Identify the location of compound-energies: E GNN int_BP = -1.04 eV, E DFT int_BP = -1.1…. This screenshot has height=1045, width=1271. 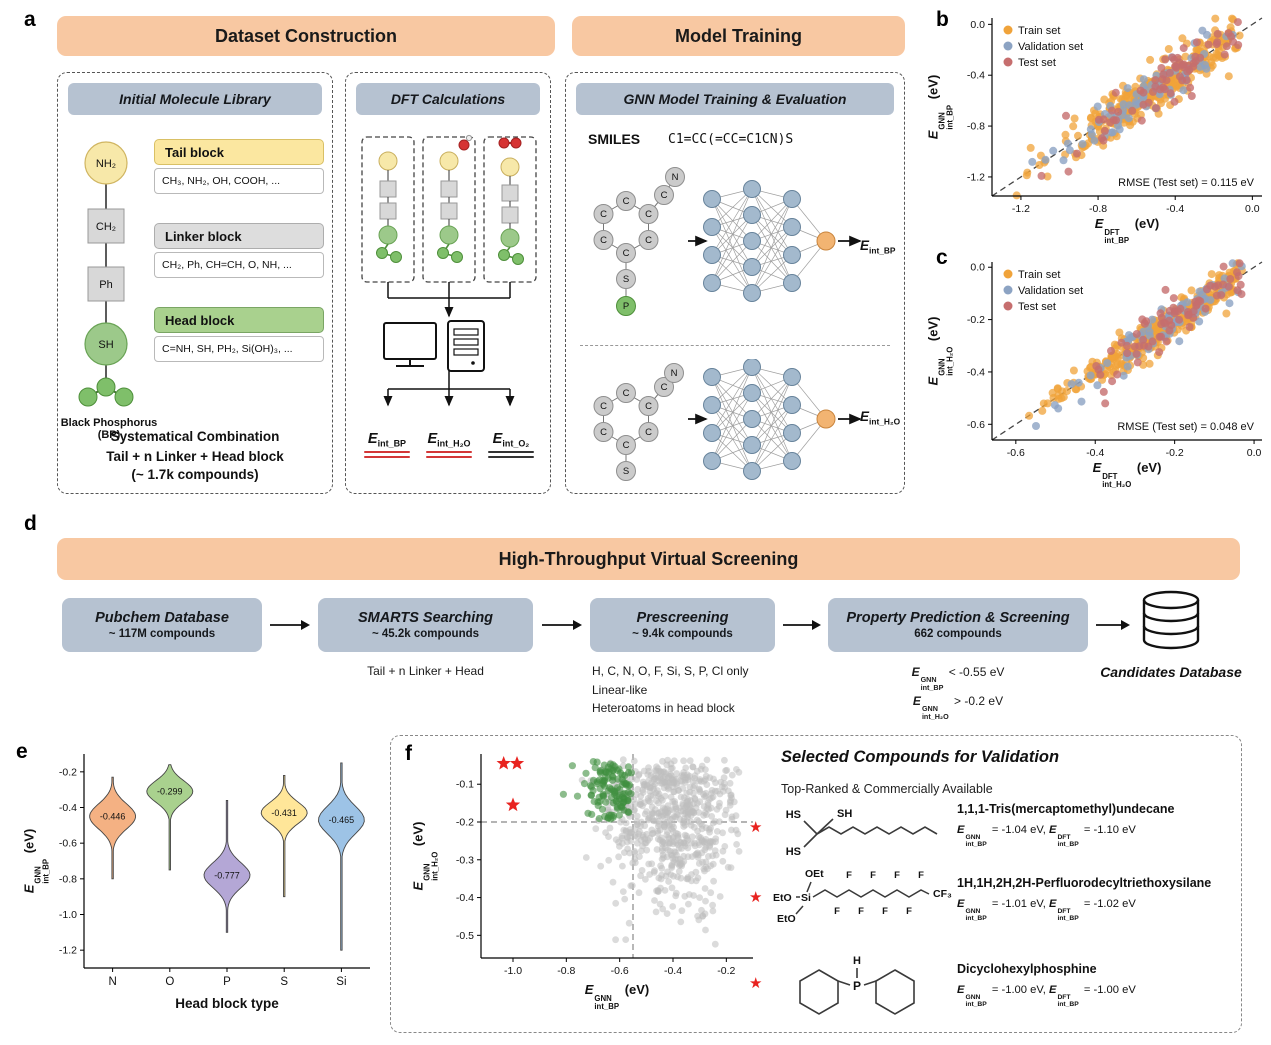
(1046, 836).